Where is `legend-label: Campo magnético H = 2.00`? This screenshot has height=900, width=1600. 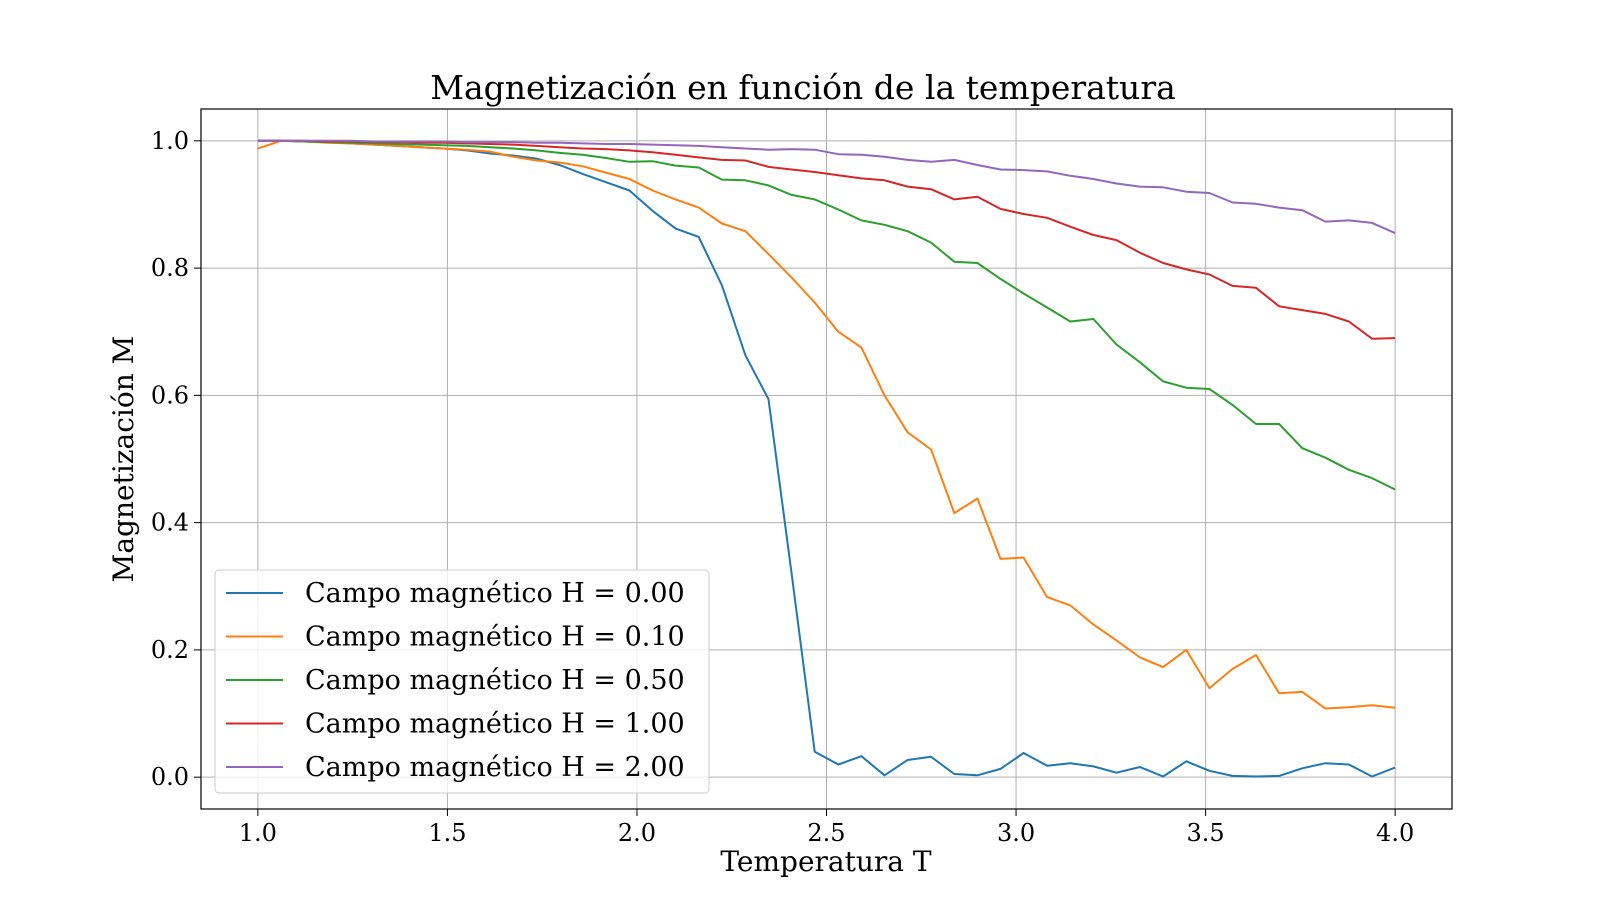 legend-label: Campo magnético H = 2.00 is located at coordinates (495, 767).